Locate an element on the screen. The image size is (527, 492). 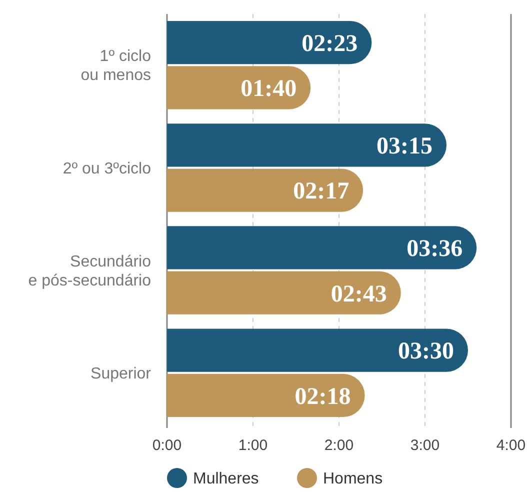
data-label: 02:23 is located at coordinates (330, 43).